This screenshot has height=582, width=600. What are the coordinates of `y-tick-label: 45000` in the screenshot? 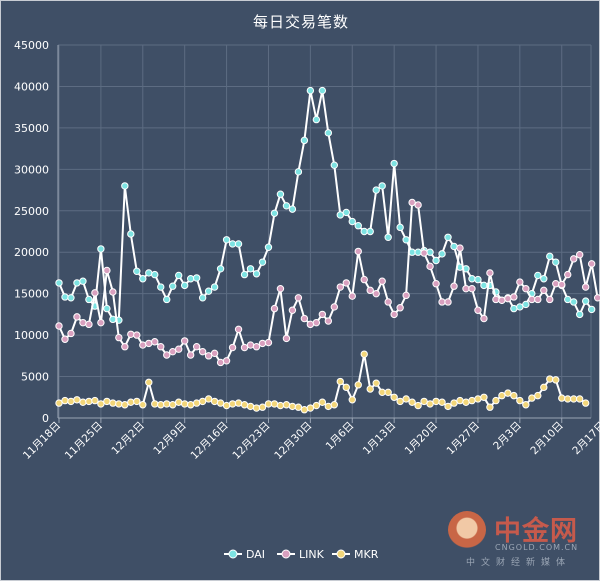 It's located at (31, 45).